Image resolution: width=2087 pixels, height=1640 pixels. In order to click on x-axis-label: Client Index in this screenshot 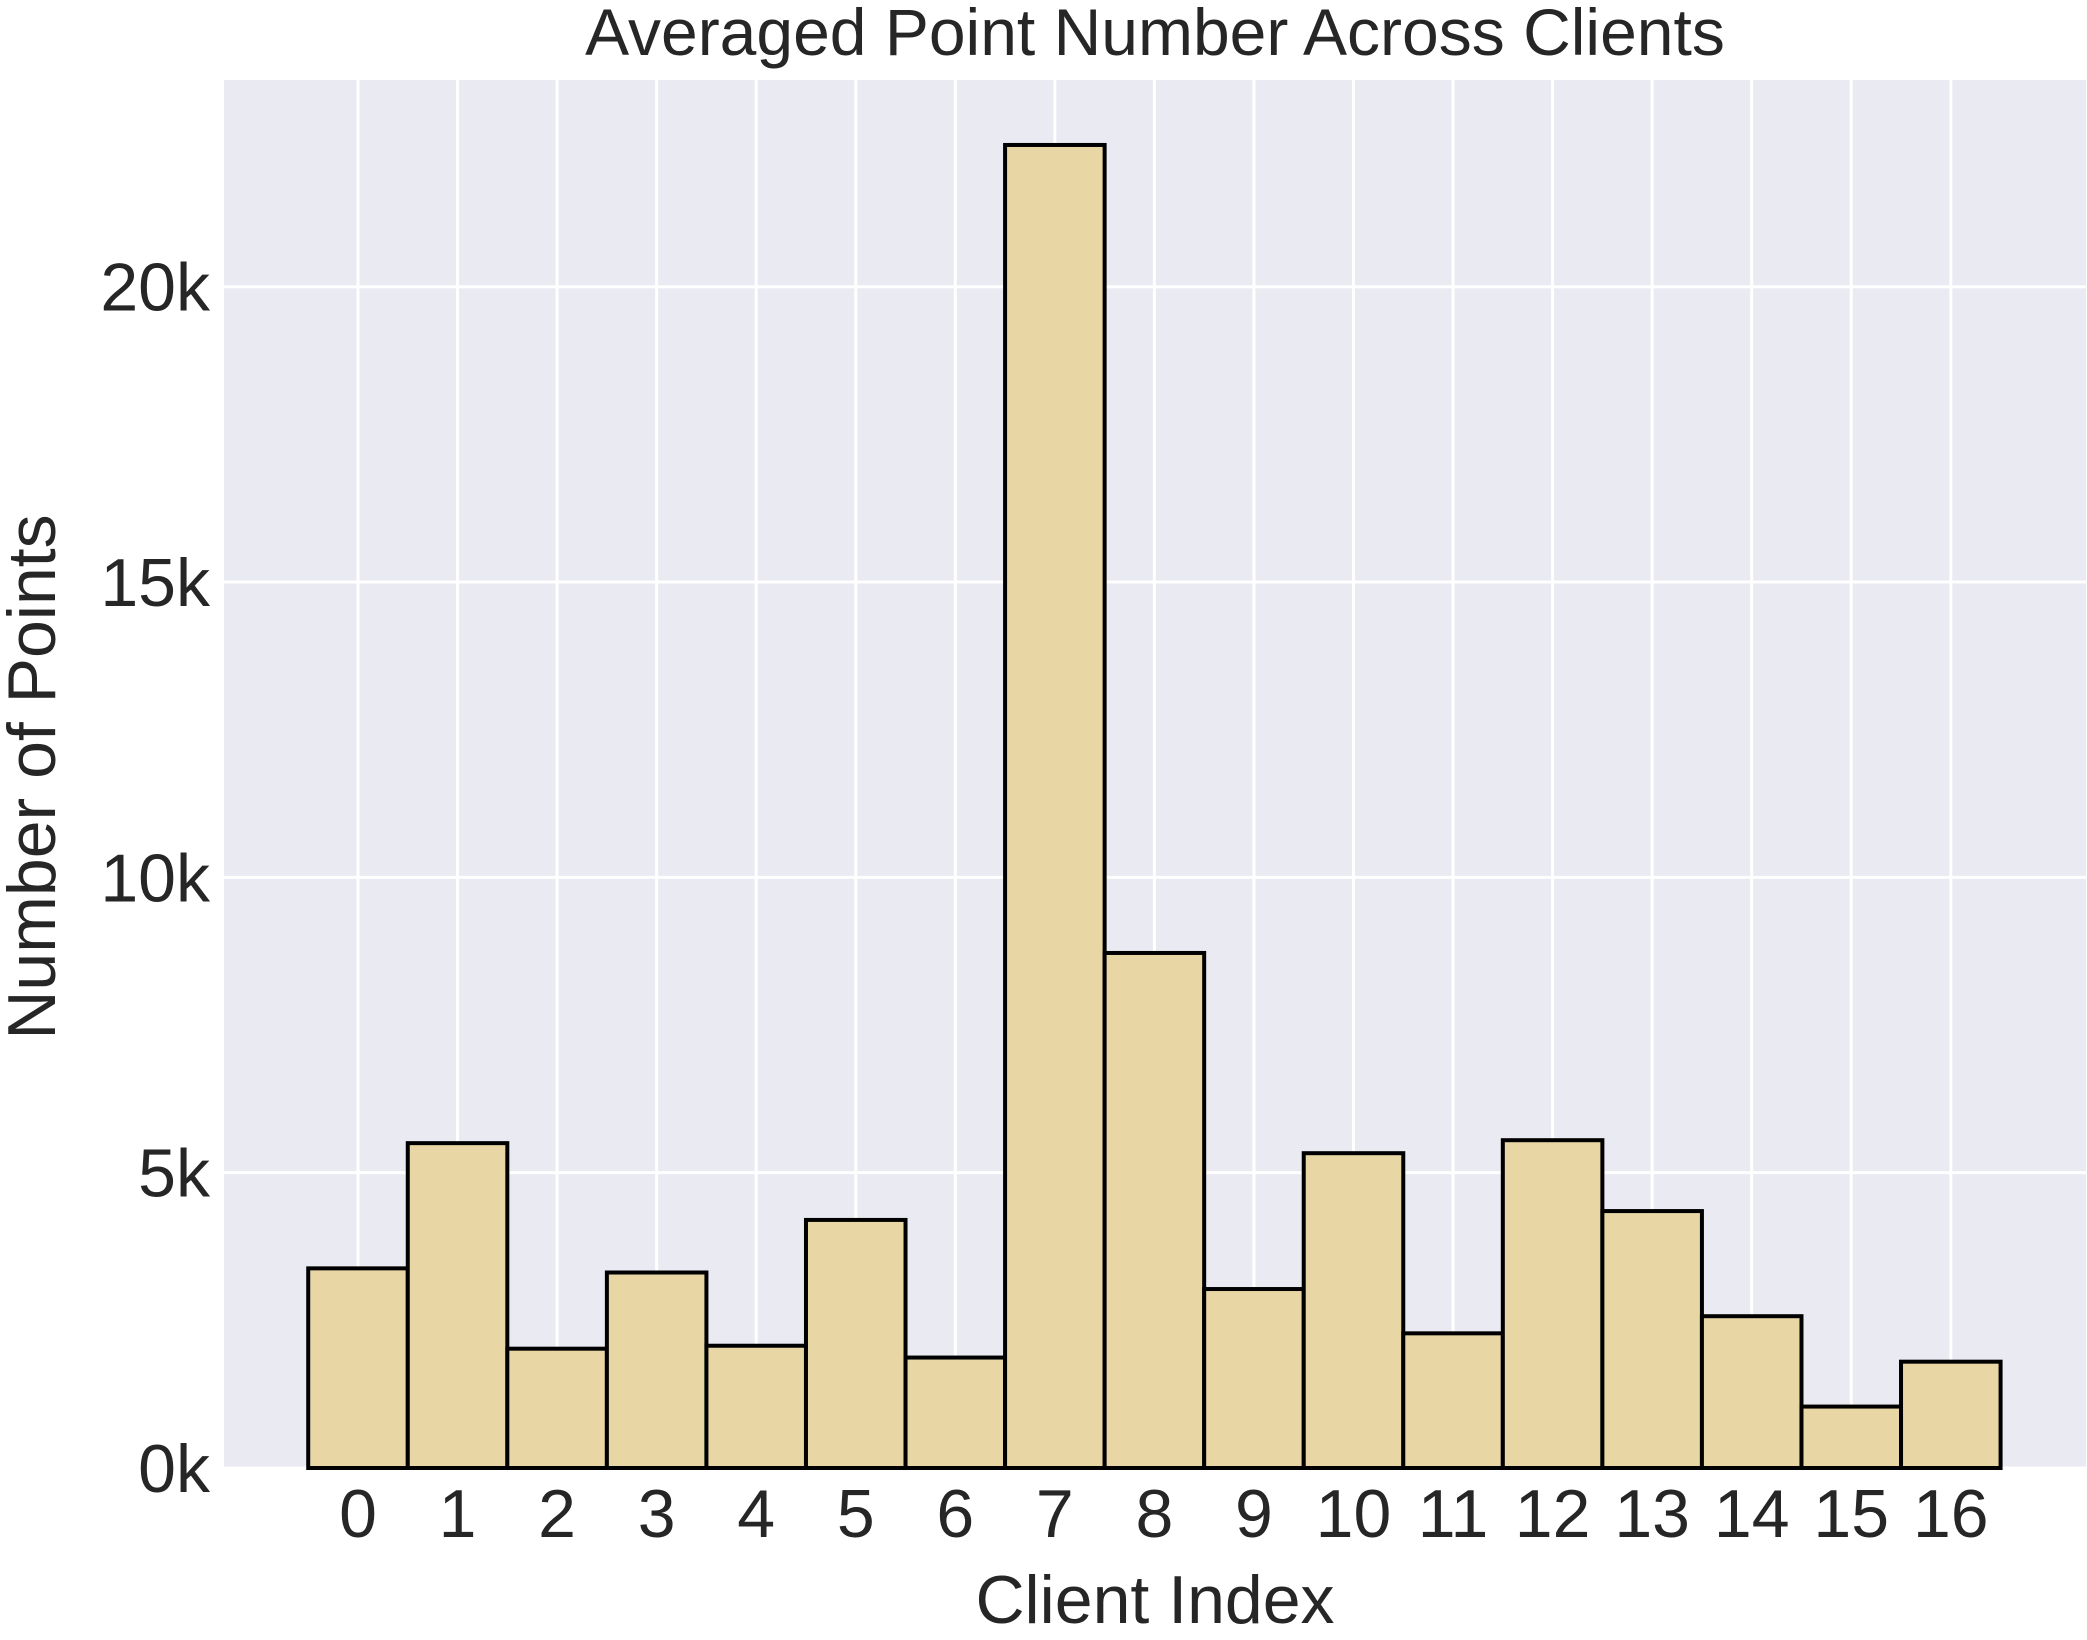, I will do `click(1154, 1600)`.